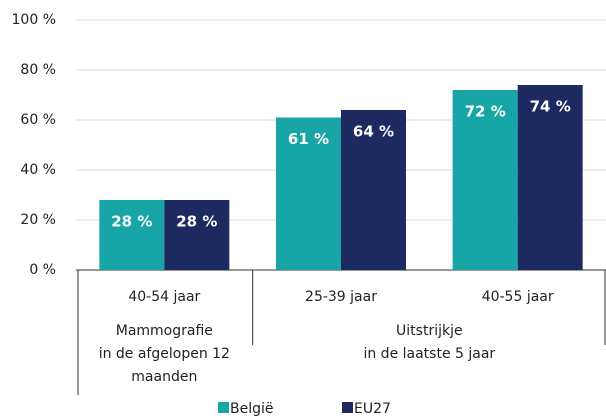 Image resolution: width=606 pixels, height=418 pixels. What do you see at coordinates (38, 120) in the screenshot?
I see `y-tick-label: 60 %` at bounding box center [38, 120].